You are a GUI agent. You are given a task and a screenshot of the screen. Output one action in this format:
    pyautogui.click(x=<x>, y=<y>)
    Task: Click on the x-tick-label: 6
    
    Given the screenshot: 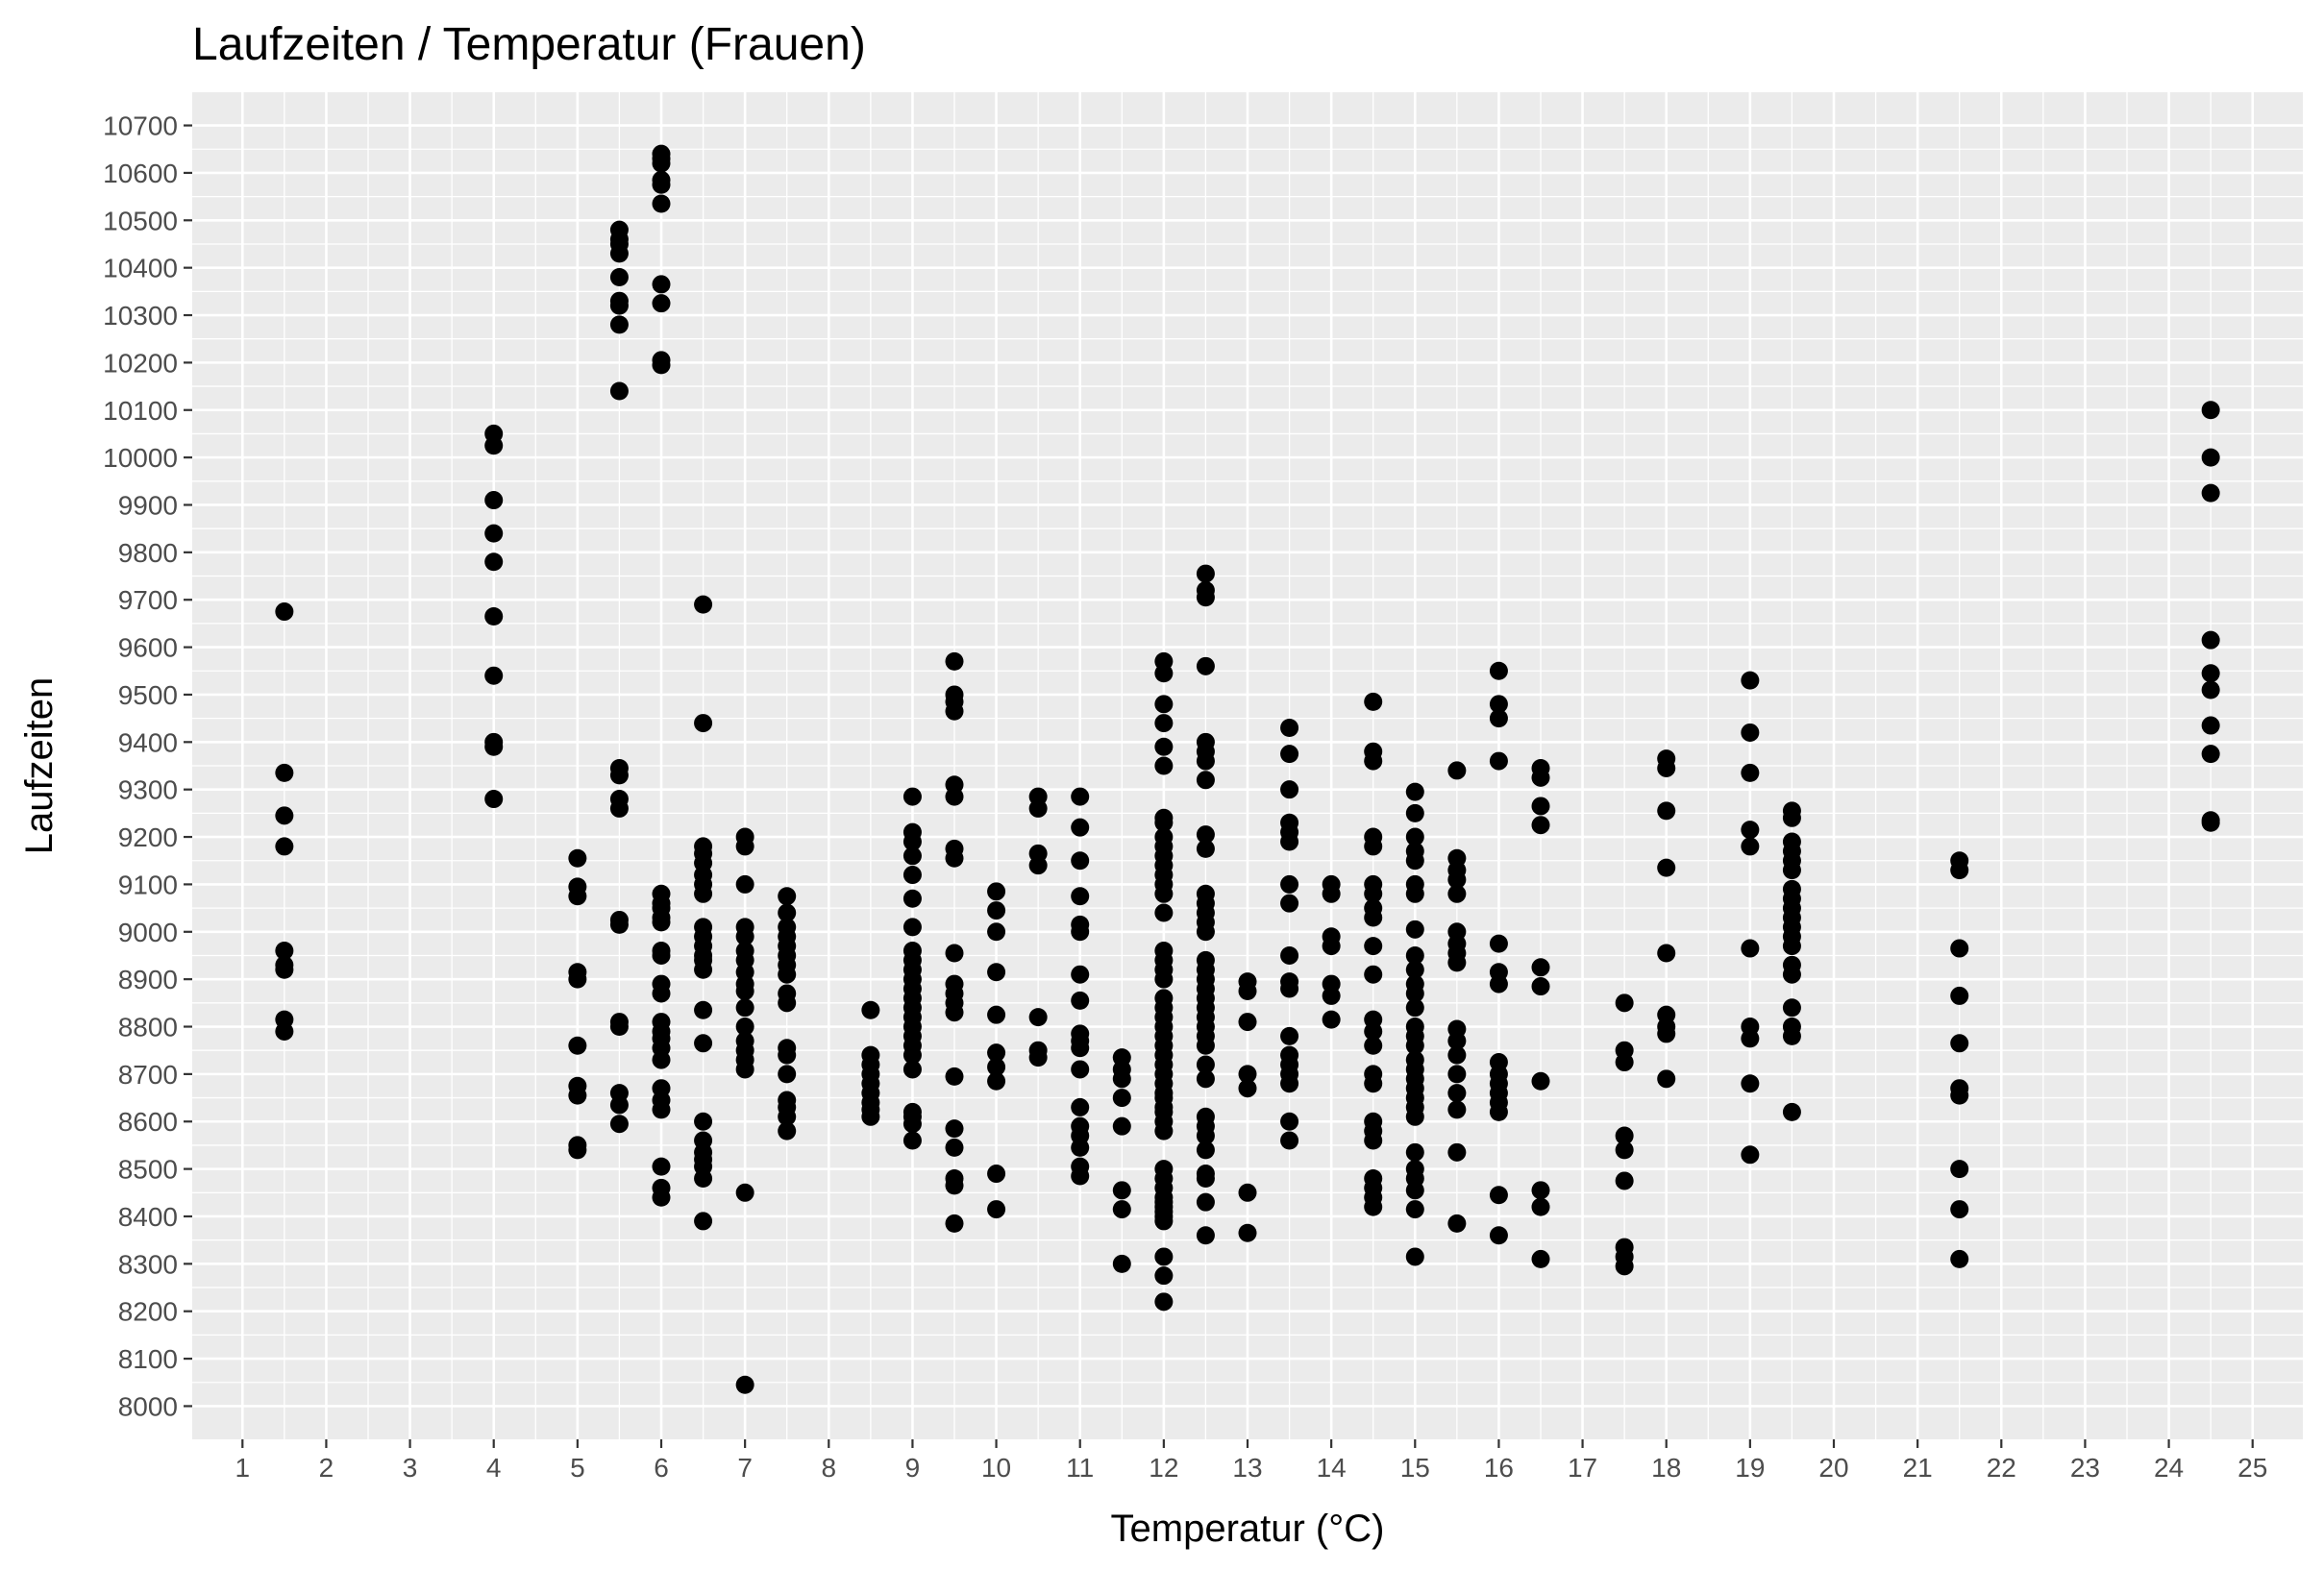 What is the action you would take?
    pyautogui.click(x=661, y=1468)
    